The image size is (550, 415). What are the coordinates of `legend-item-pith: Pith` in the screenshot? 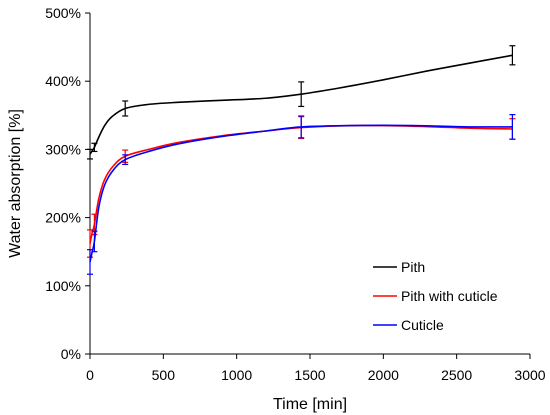 It's located at (399, 267).